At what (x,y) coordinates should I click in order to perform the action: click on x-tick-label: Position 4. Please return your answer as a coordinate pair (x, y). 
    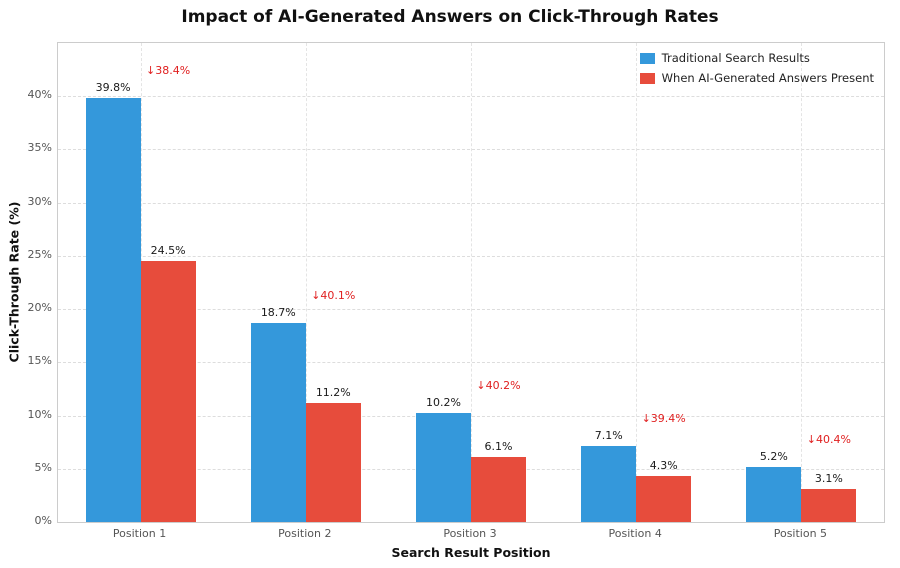
    Looking at the image, I should click on (635, 533).